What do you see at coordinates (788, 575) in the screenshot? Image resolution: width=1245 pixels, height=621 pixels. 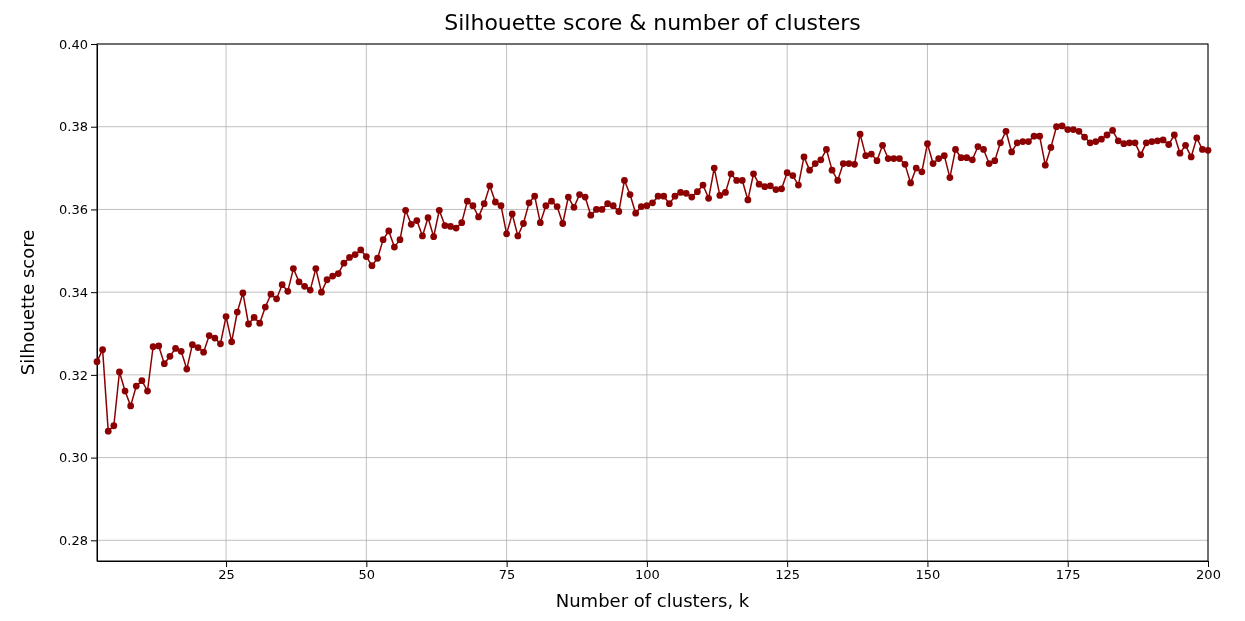 I see `x-tick-label: 125` at bounding box center [788, 575].